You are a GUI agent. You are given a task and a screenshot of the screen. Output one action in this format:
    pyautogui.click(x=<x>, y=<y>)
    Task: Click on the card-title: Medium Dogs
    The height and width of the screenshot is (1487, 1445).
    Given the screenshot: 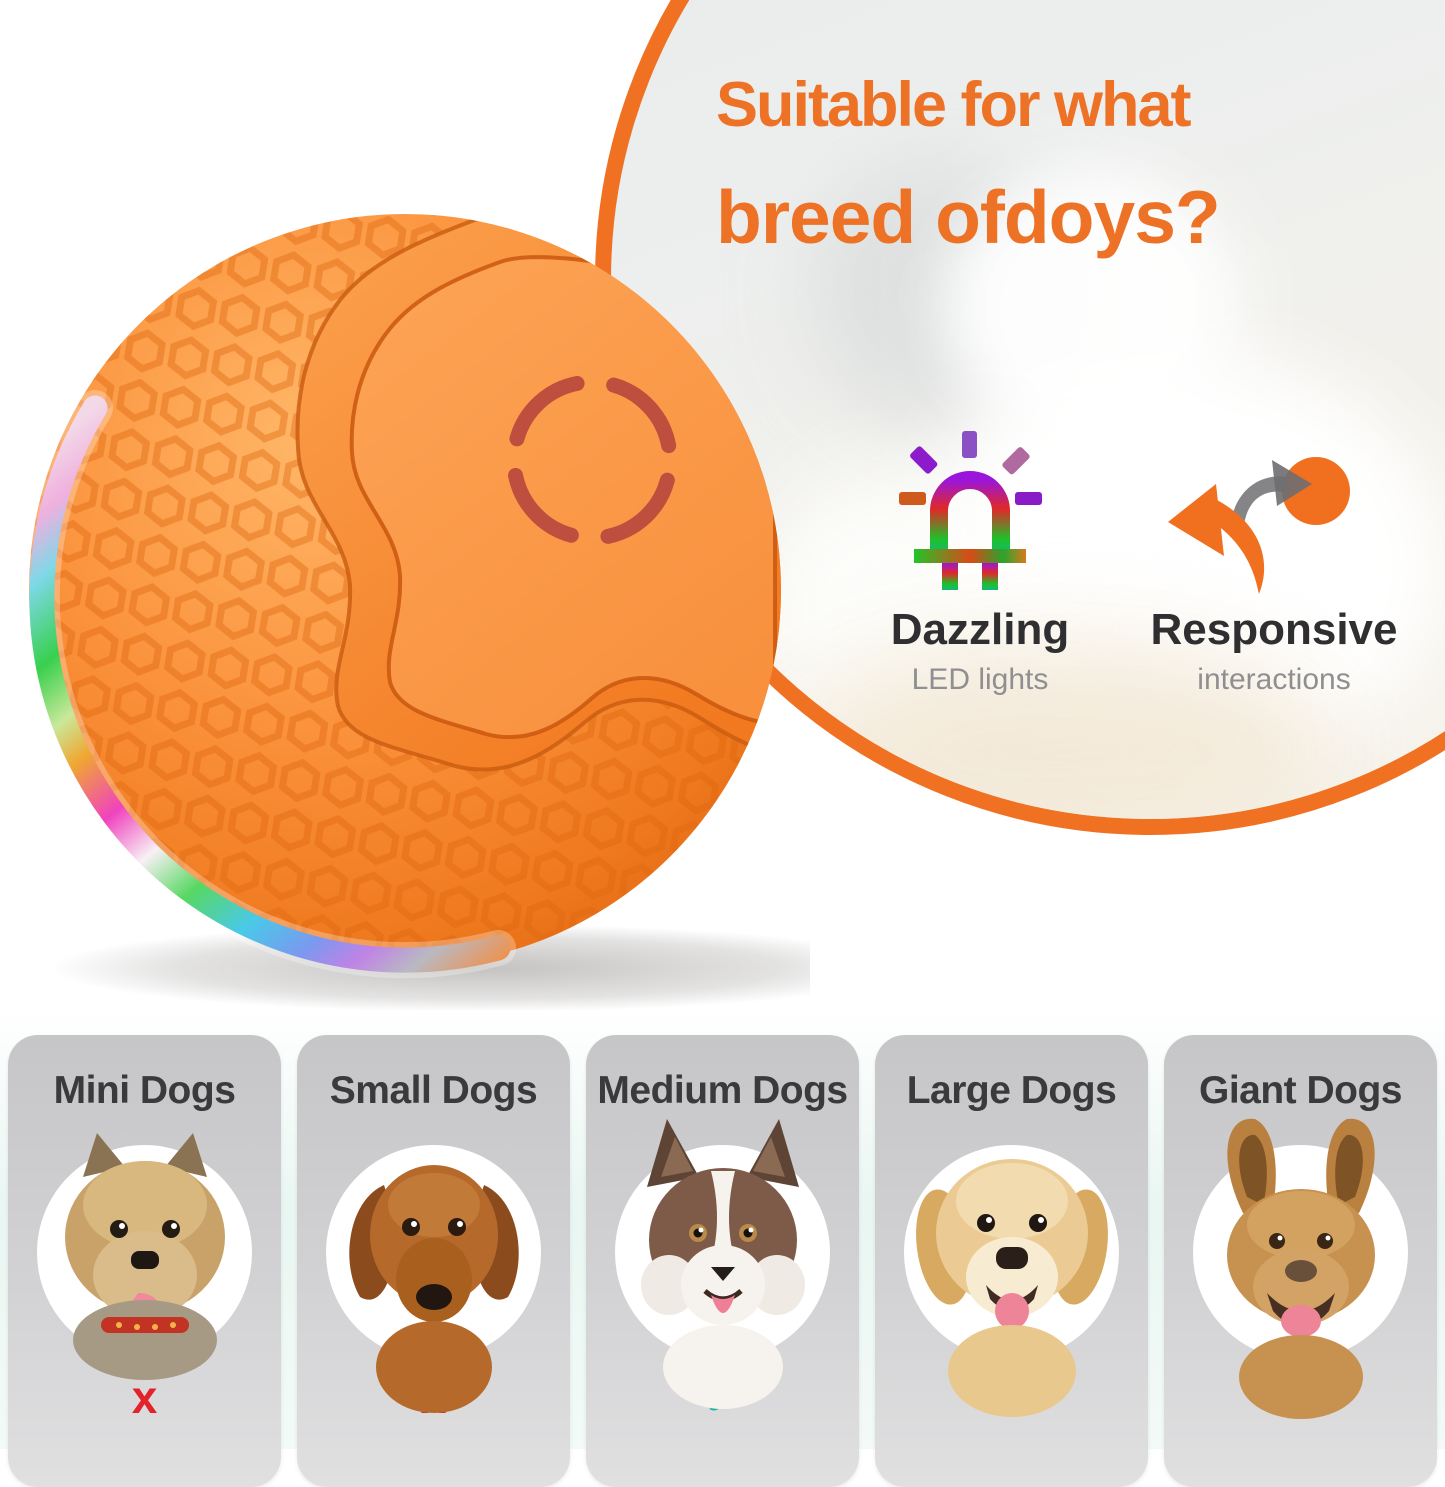 What is the action you would take?
    pyautogui.click(x=722, y=1090)
    